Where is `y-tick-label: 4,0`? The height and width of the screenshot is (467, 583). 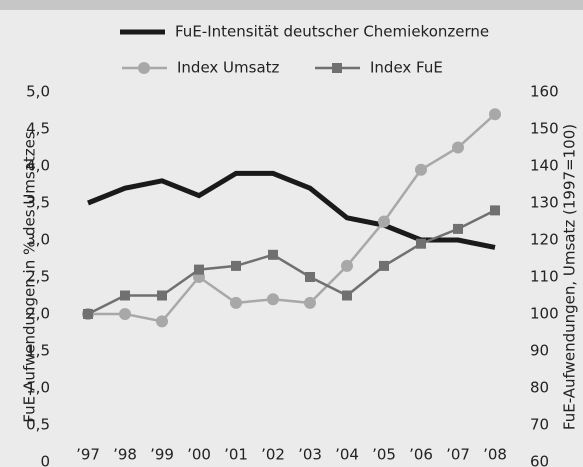
y-tick-label: 4,0 is located at coordinates (38, 166).